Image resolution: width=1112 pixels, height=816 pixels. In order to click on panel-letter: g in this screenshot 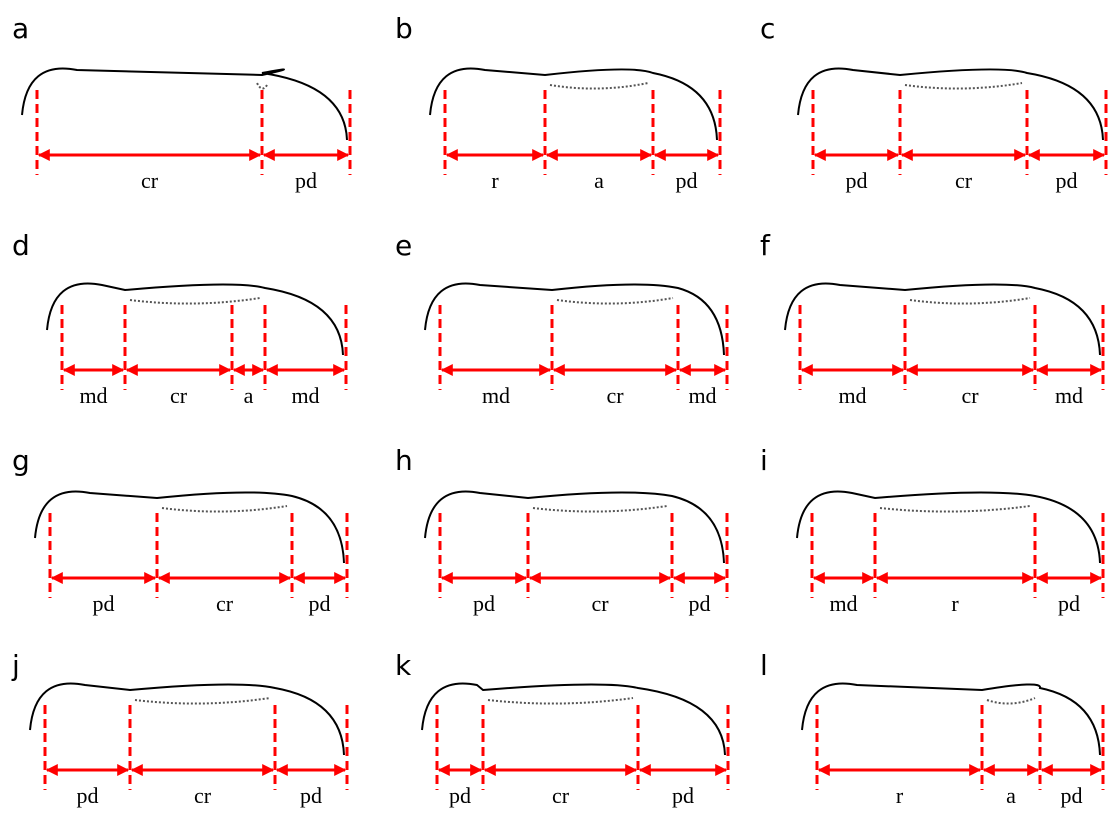, I will do `click(21, 460)`.